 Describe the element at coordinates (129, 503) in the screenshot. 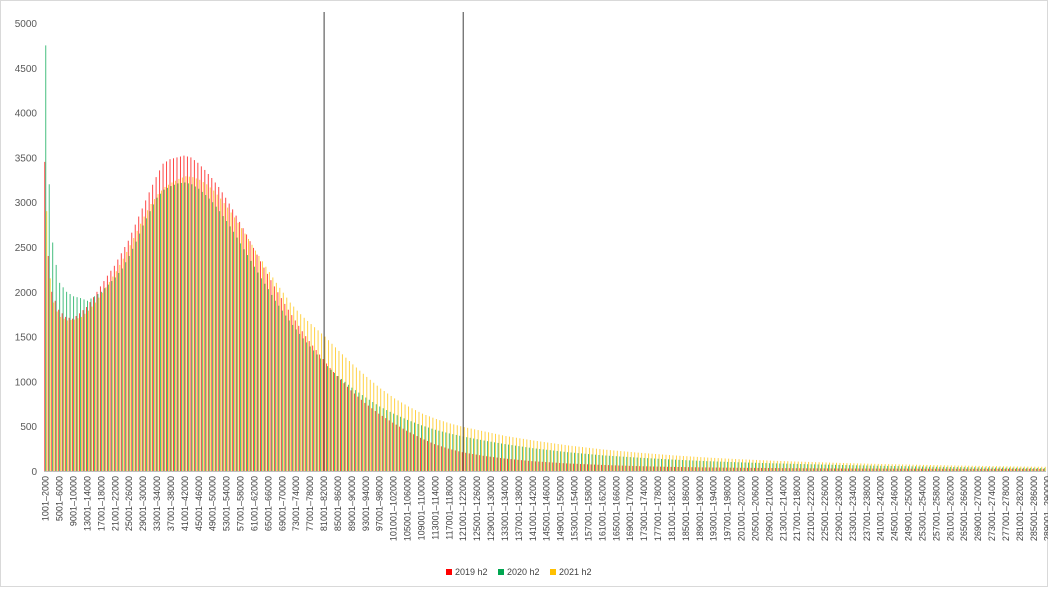

I see `x-tick-label: 25001–26000` at that location.